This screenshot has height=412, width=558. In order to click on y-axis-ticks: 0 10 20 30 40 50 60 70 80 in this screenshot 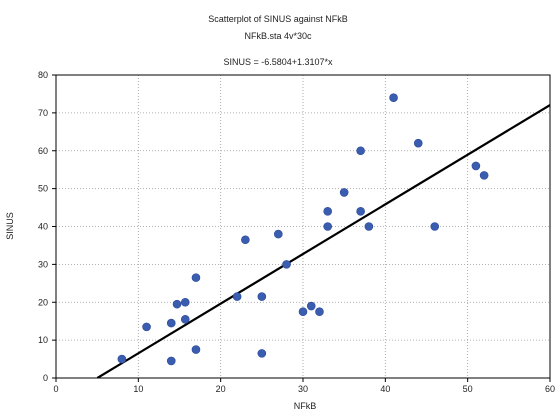, I will do `click(47, 226)`.